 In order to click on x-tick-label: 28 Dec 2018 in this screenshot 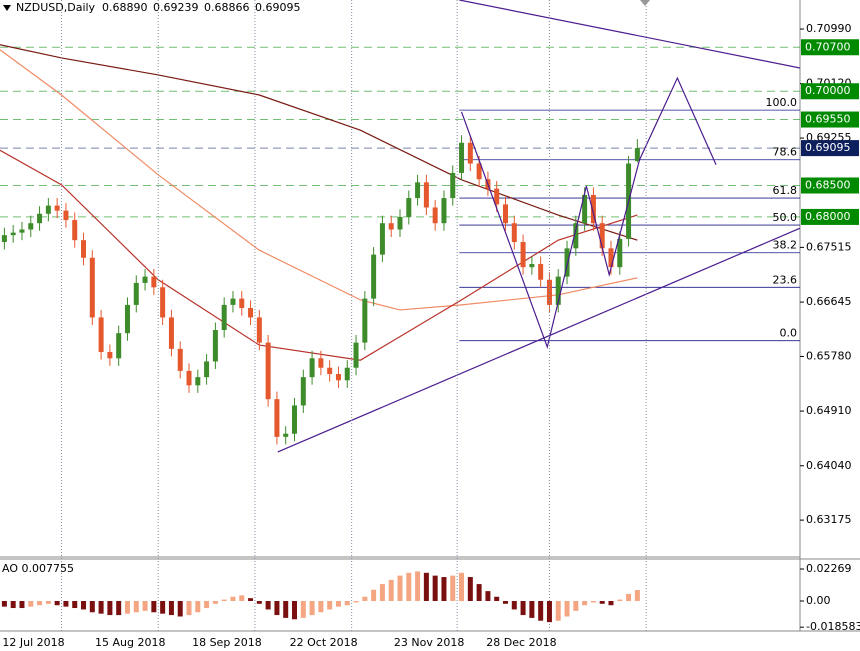, I will do `click(521, 642)`.